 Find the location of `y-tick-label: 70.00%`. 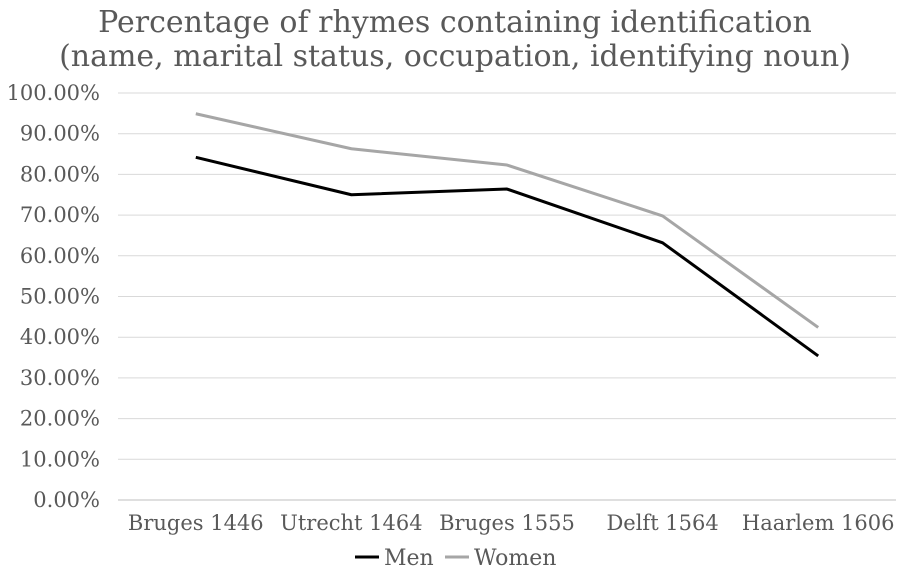

y-tick-label: 70.00% is located at coordinates (60, 215).